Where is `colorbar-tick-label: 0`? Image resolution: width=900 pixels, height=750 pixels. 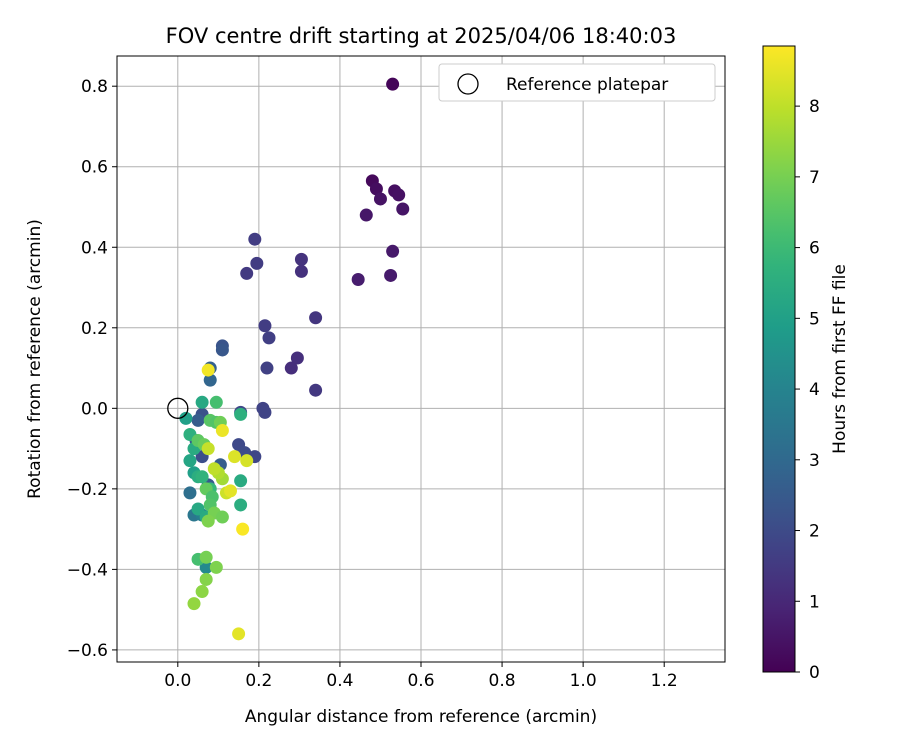
colorbar-tick-label: 0 is located at coordinates (814, 673).